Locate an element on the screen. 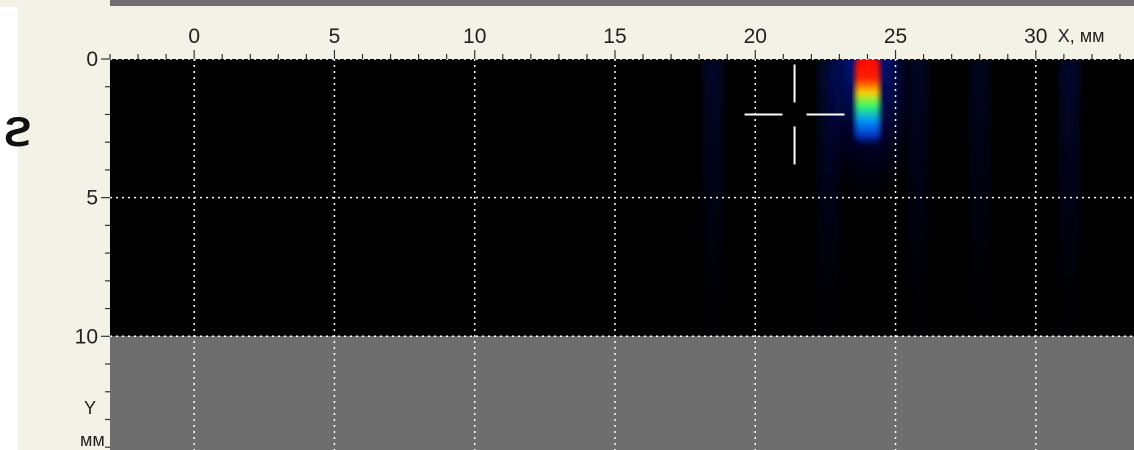 The width and height of the screenshot is (1134, 450). y-axis-title-line-2: мм is located at coordinates (92, 440).